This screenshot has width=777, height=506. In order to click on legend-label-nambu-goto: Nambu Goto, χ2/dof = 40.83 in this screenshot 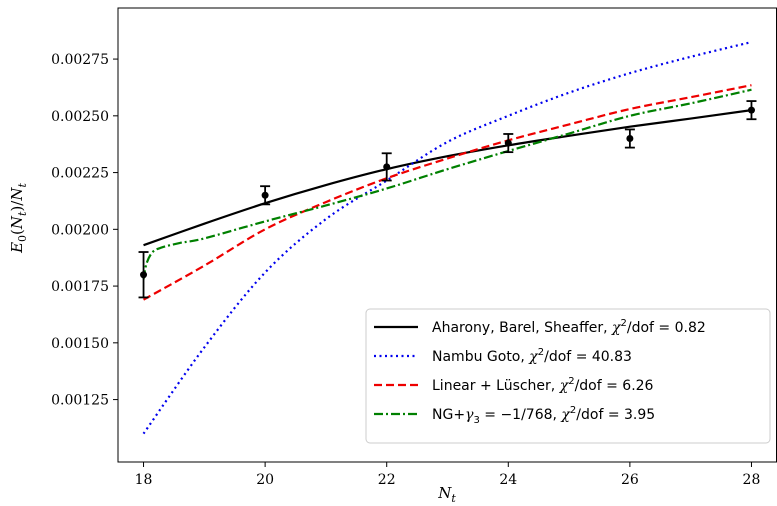, I will do `click(532, 356)`.